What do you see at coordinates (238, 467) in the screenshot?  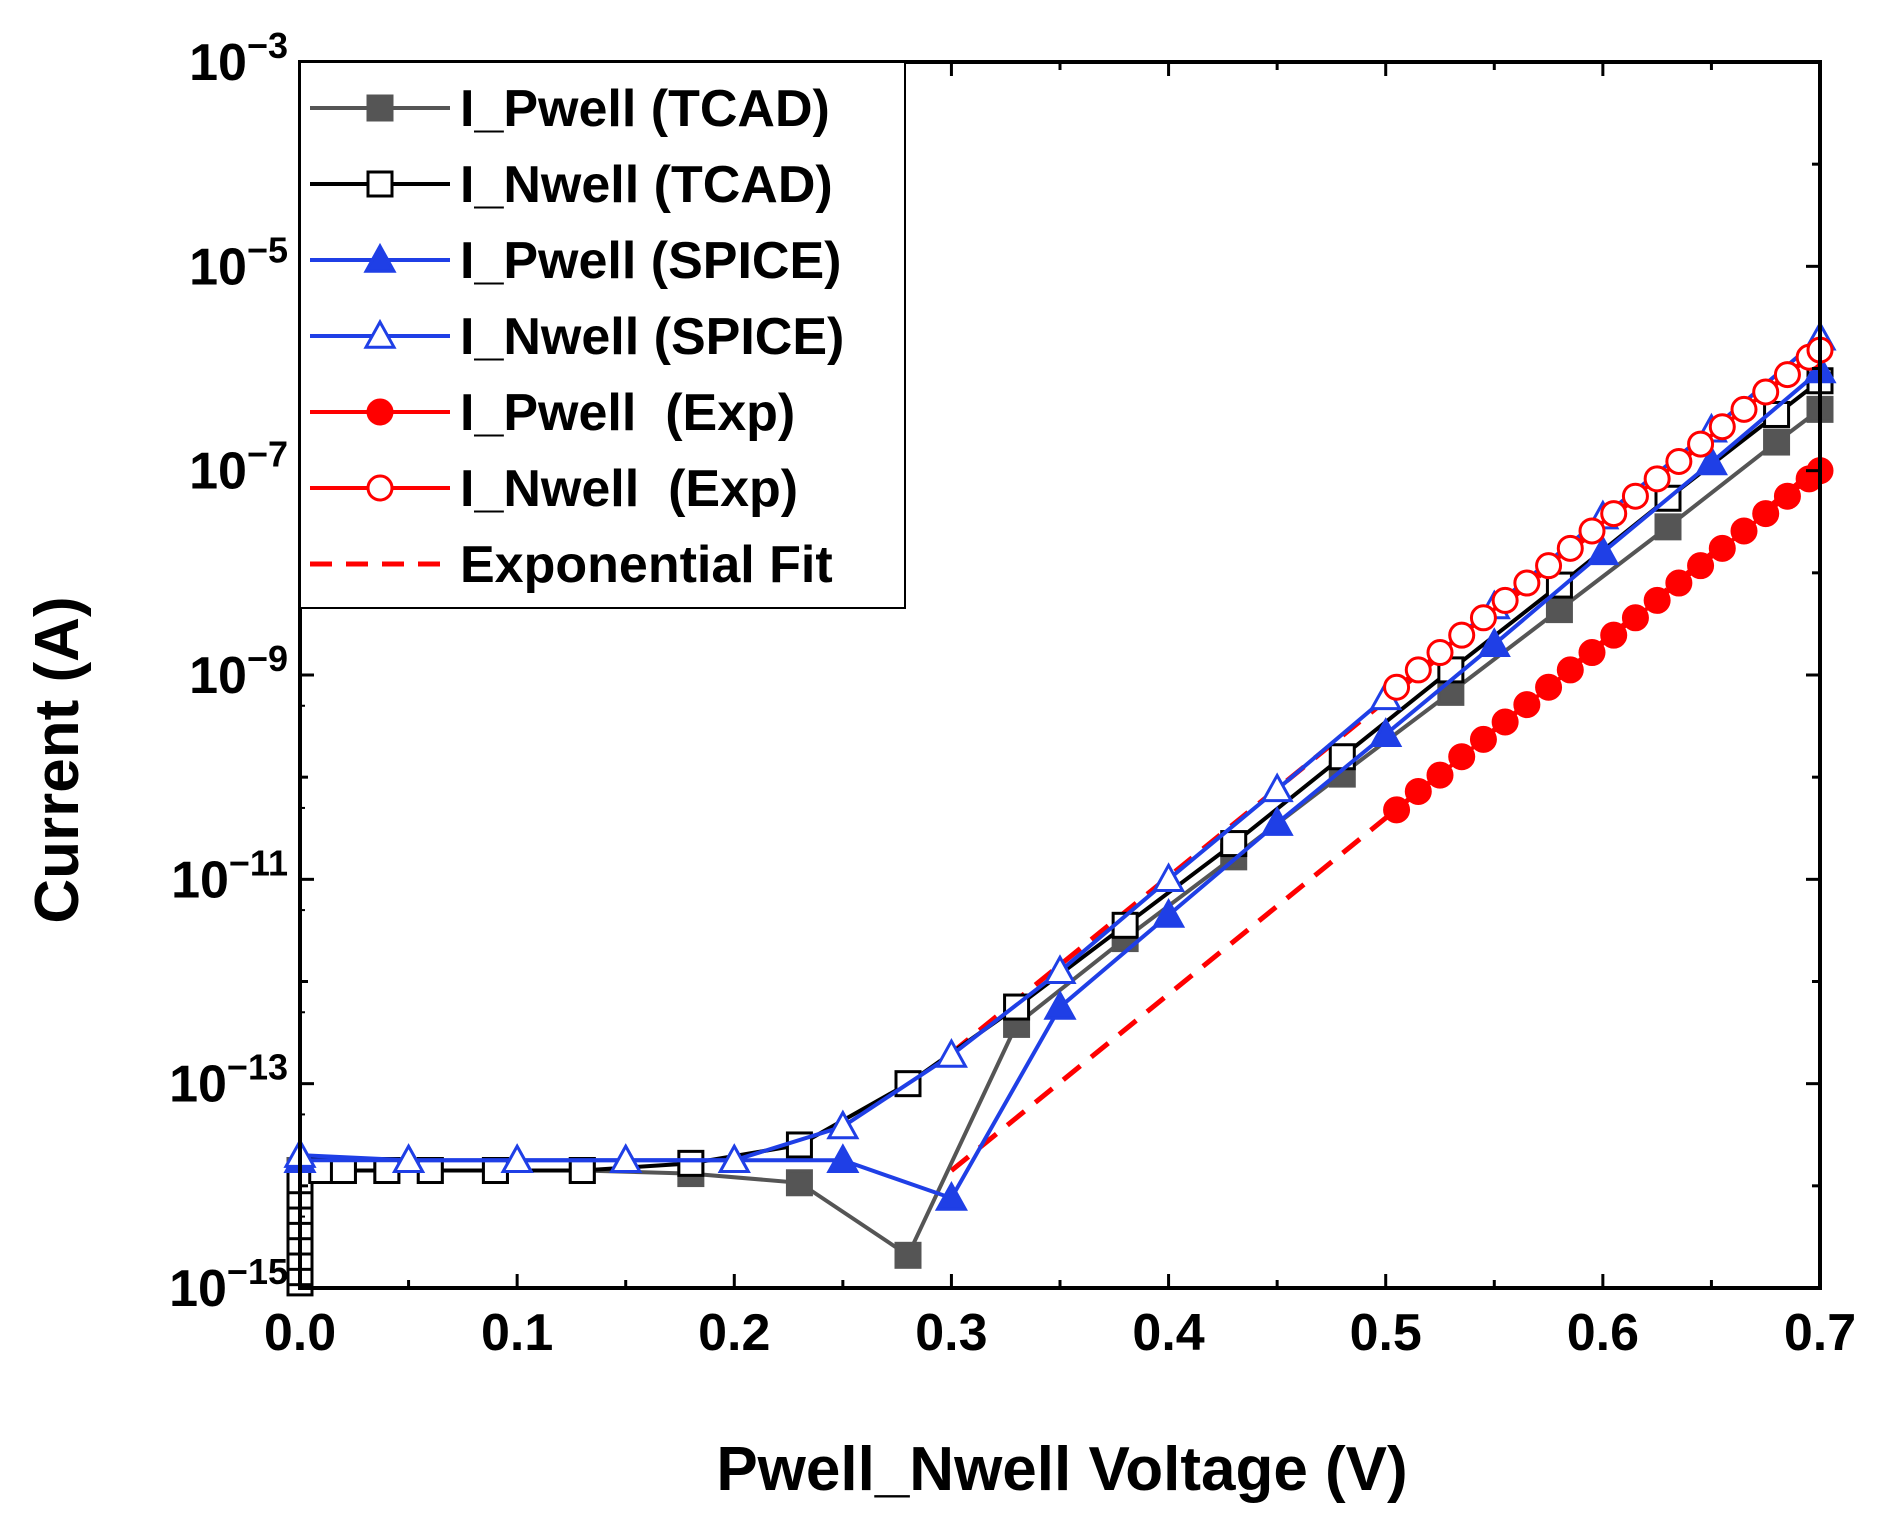 I see `y-tick-label: 10⁻⁷` at bounding box center [238, 467].